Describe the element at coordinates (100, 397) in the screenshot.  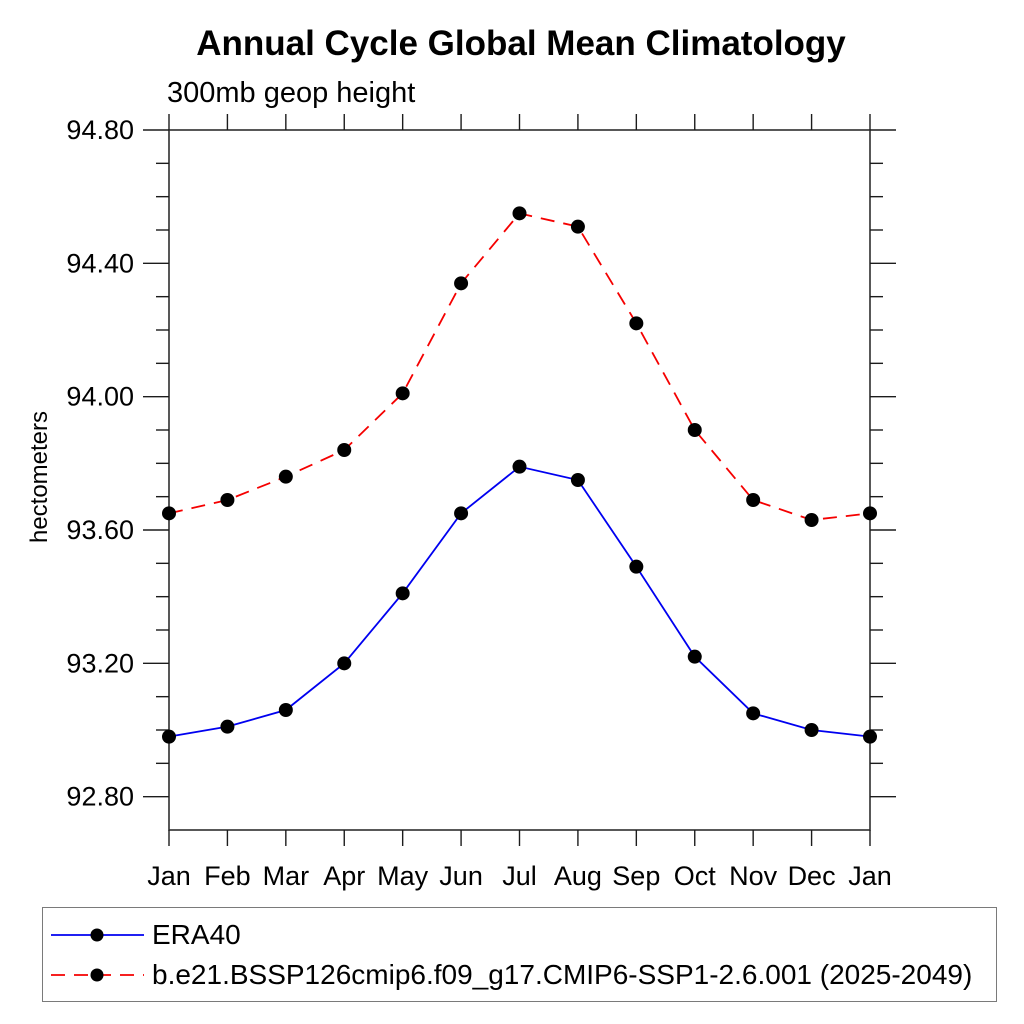
I see `y-tick-label: 94.00` at that location.